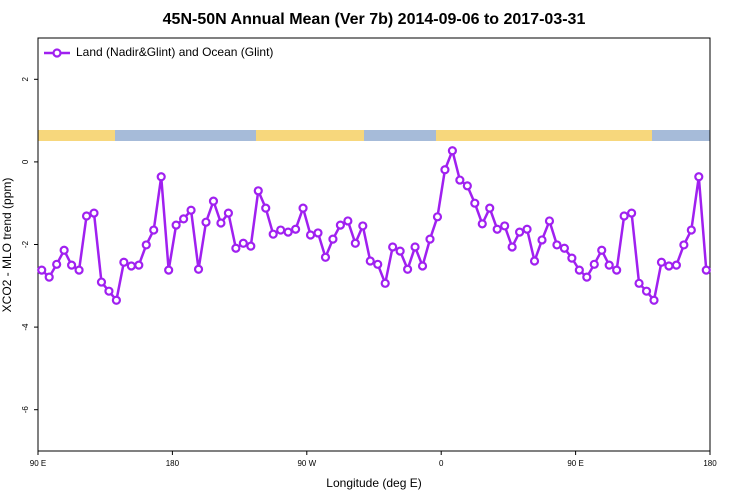  Describe the element at coordinates (441, 463) in the screenshot. I see `x-tick-label: 0` at that location.